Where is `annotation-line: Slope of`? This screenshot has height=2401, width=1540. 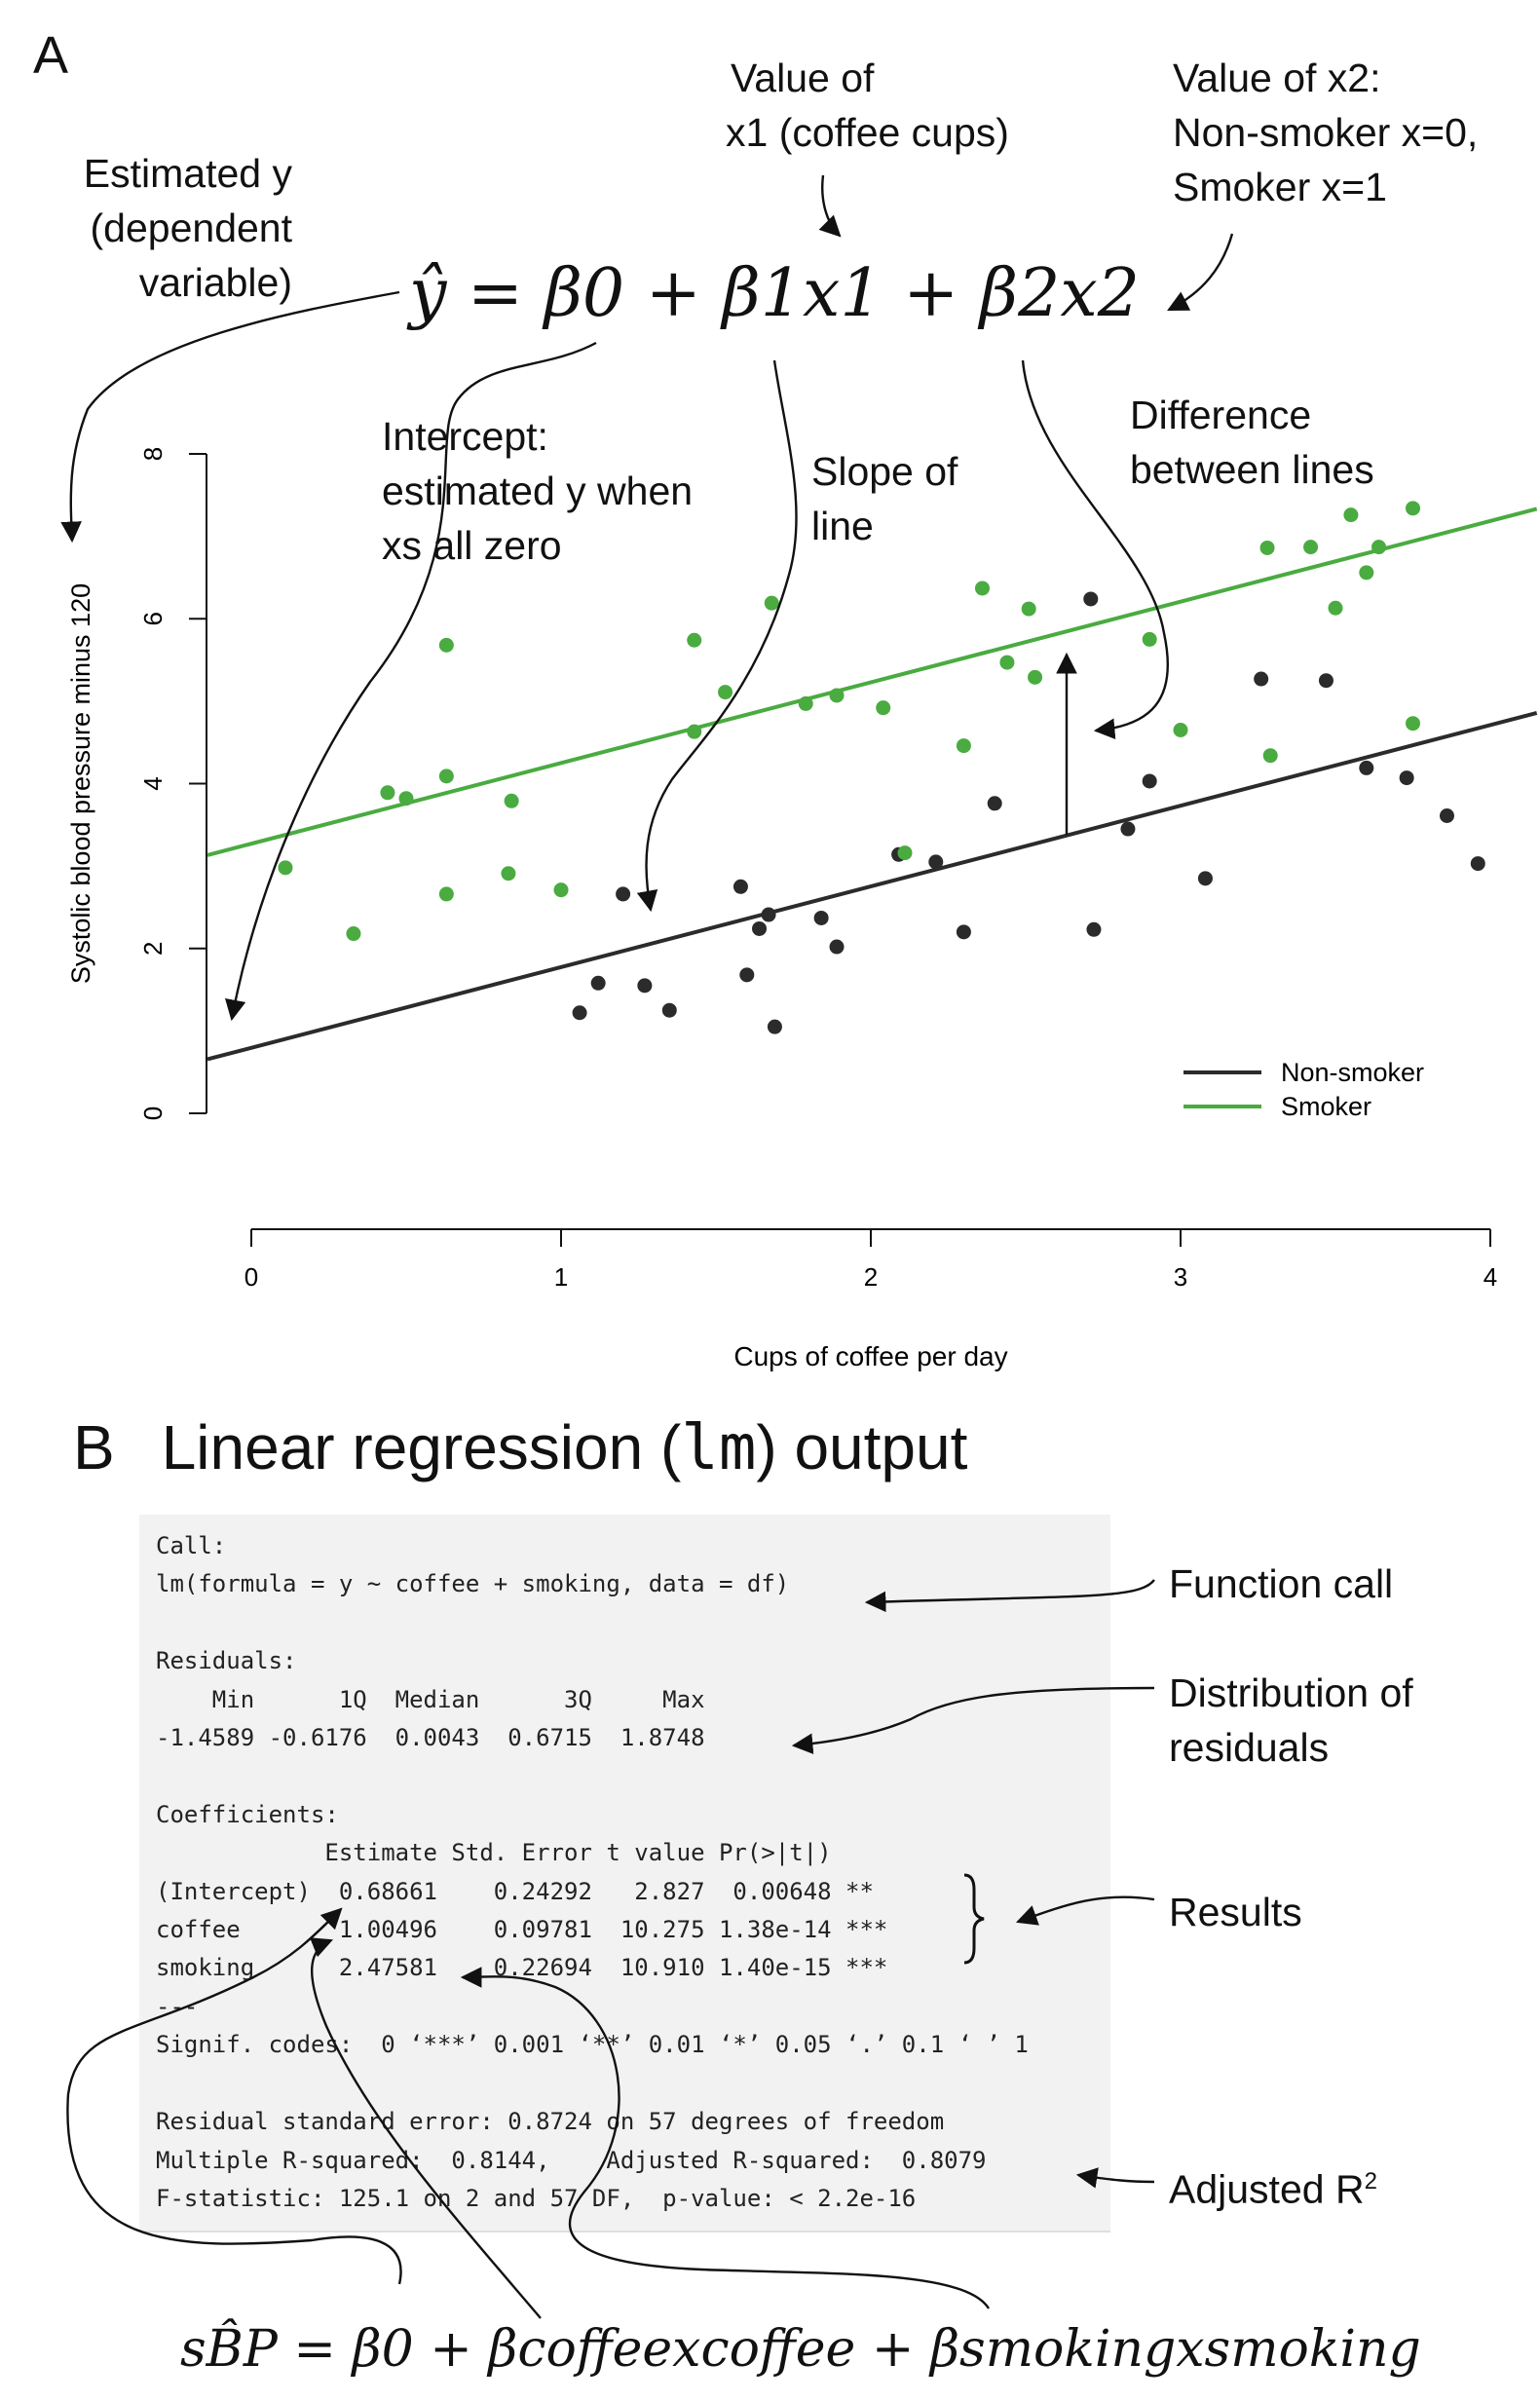
annotation-line: Slope of is located at coordinates (884, 471).